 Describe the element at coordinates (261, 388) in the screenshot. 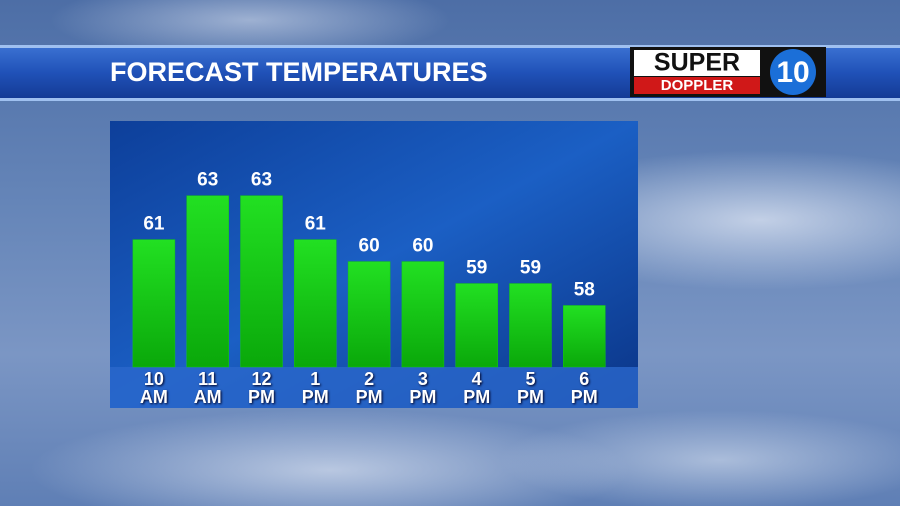

I see `x-tick-label: 12 PM` at that location.